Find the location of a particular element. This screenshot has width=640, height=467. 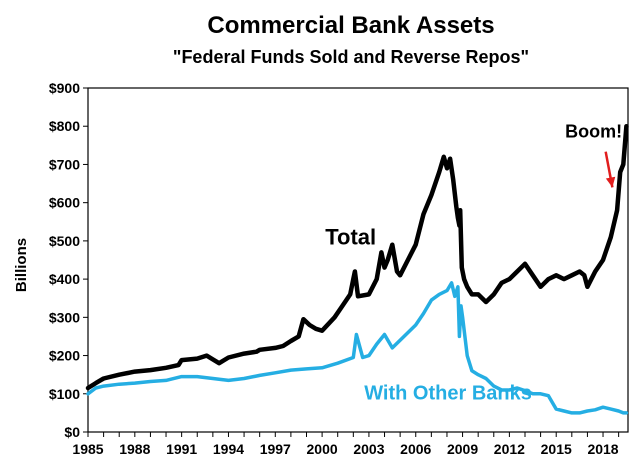

x-tick-label: 1994 is located at coordinates (228, 449).